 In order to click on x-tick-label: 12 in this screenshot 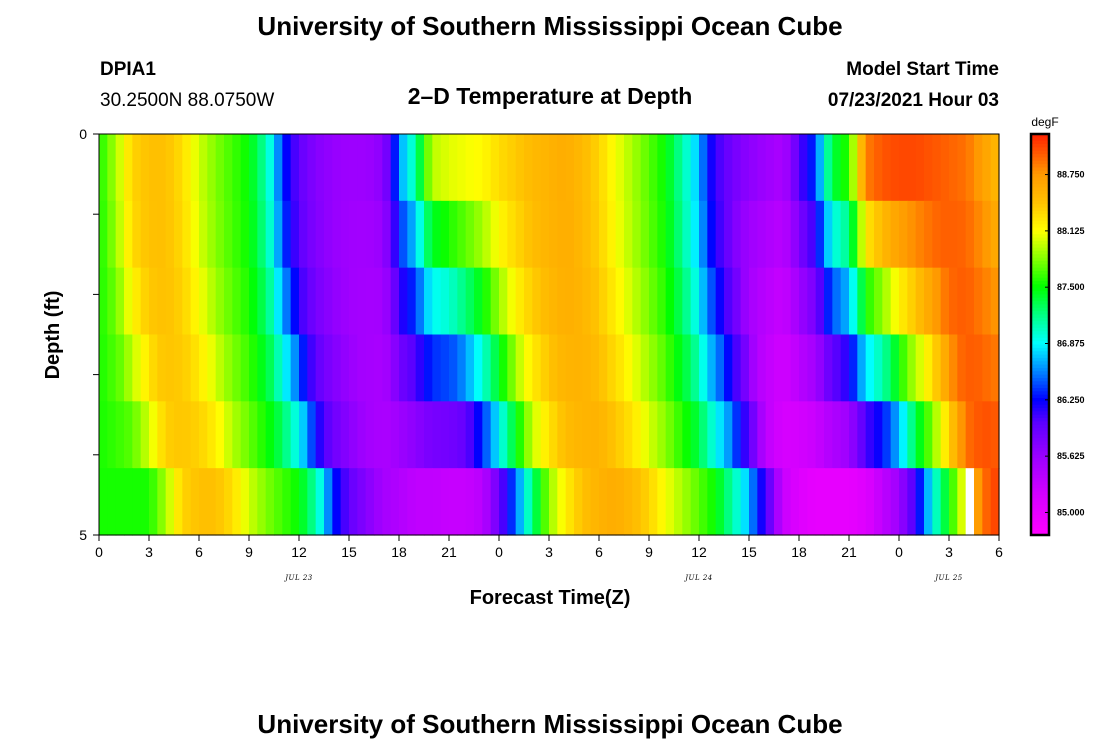, I will do `click(299, 552)`.